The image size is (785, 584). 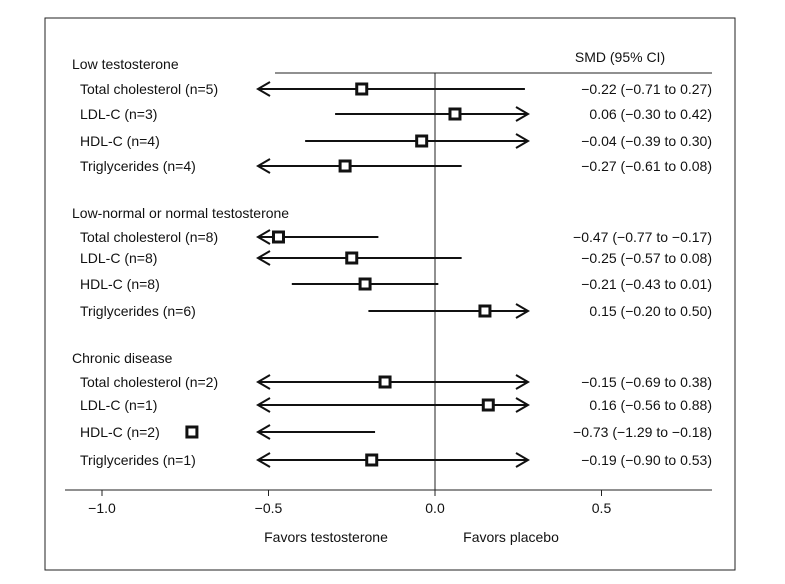 I want to click on row-label: Triglycerides (n=4), so click(x=138, y=166).